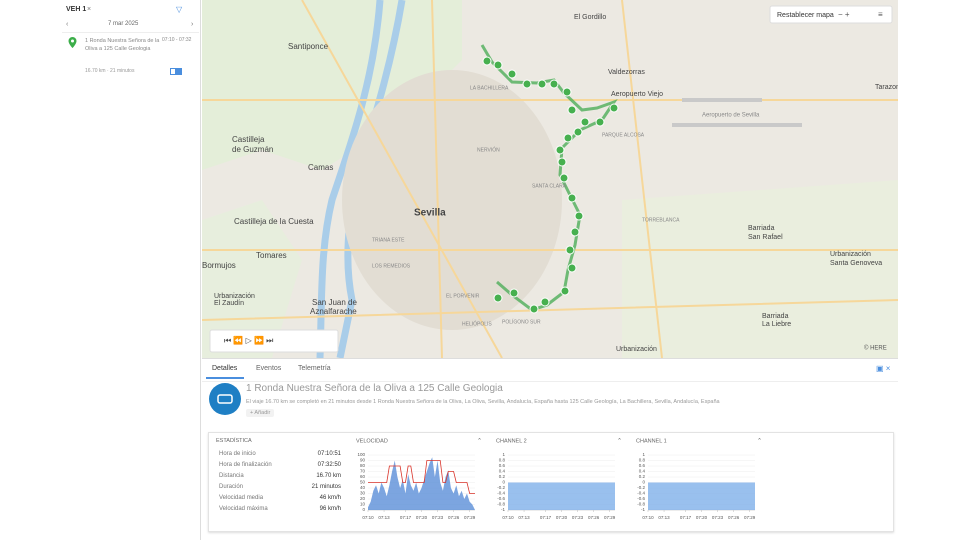 The height and width of the screenshot is (541, 960). What do you see at coordinates (641, 498) in the screenshot?
I see `y-tick-label: -0.6` at bounding box center [641, 498].